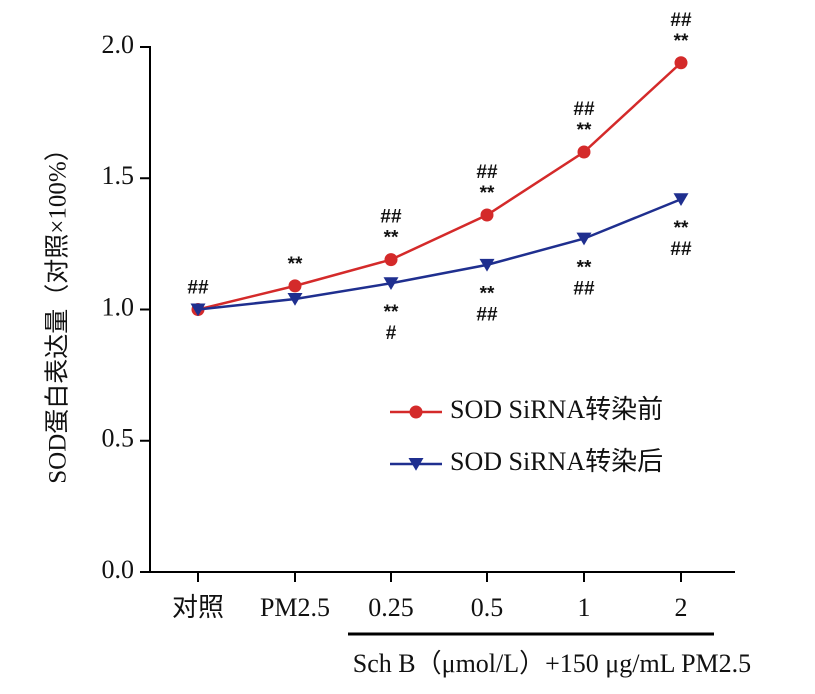 This screenshot has width=815, height=694. Describe the element at coordinates (295, 607) in the screenshot. I see `x-tick-label: PM2.5` at that location.